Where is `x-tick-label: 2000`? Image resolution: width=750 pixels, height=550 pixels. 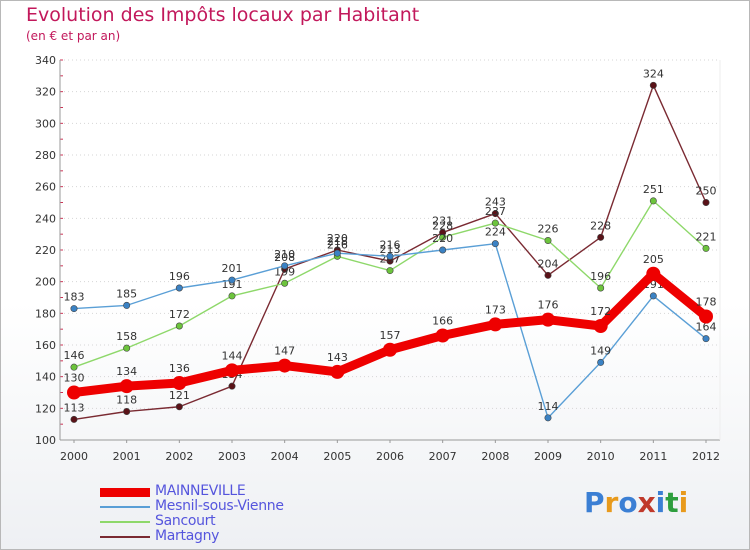 x-tick-label: 2000 is located at coordinates (74, 456).